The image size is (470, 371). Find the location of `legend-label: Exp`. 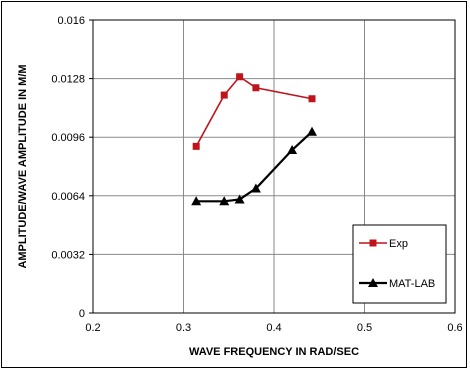

legend-label: Exp is located at coordinates (398, 244).